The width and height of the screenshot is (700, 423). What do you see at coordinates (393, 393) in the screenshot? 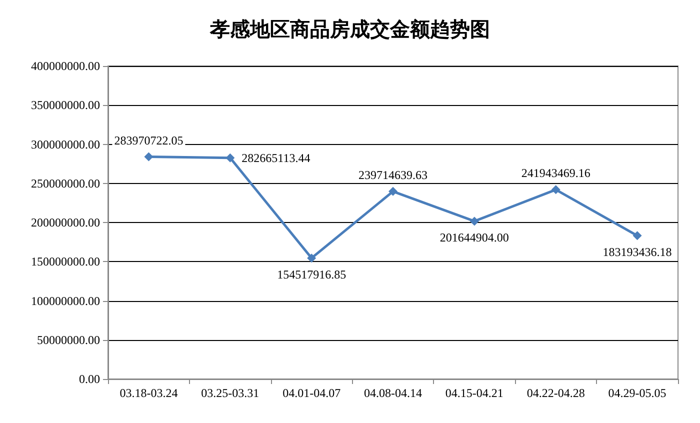
I see `x-tick-label: 04.08-04.14` at bounding box center [393, 393].